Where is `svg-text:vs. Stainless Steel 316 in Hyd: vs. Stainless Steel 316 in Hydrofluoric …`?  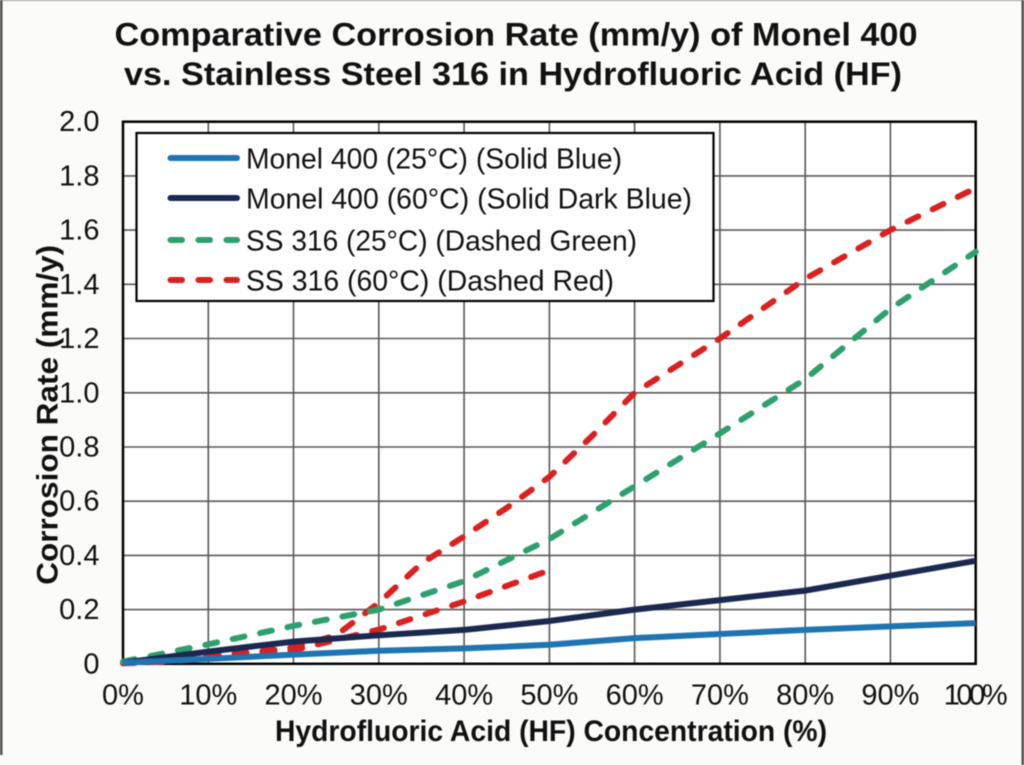
svg-text:vs. Stainless Steel 316 in Hyd: vs. Stainless Steel 316 in Hydrofluoric … is located at coordinates (513, 74).